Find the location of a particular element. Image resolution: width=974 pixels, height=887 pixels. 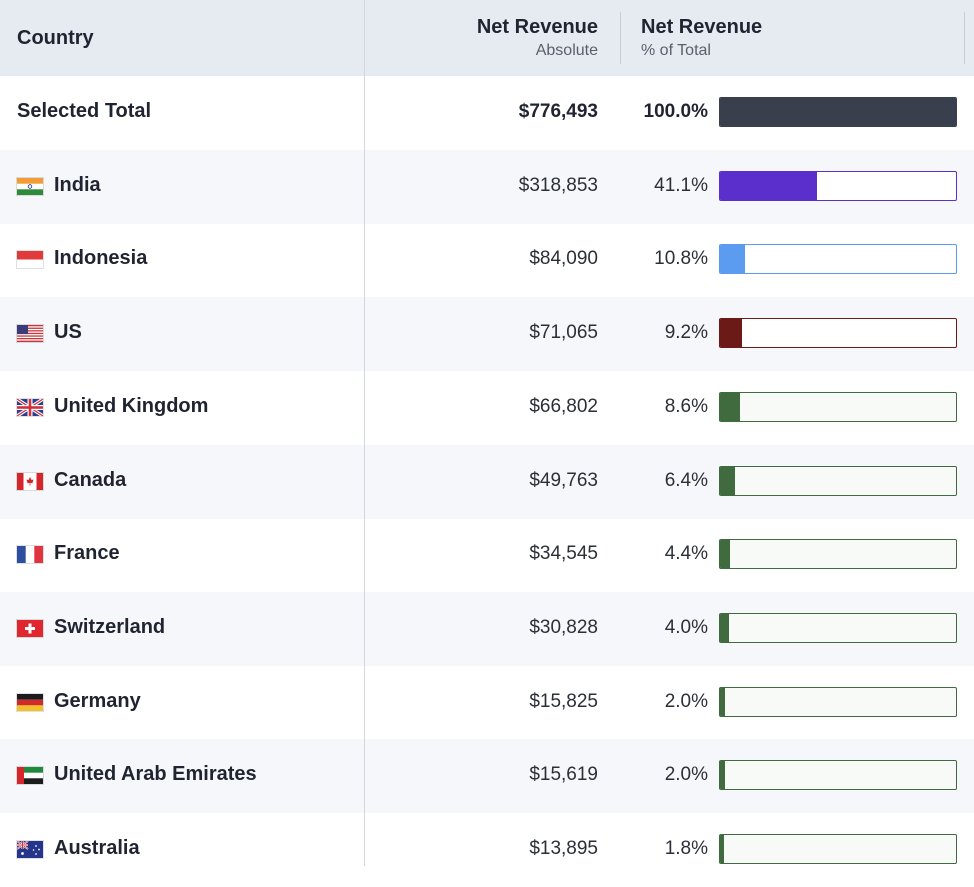

country-name: Germany is located at coordinates (97, 700).